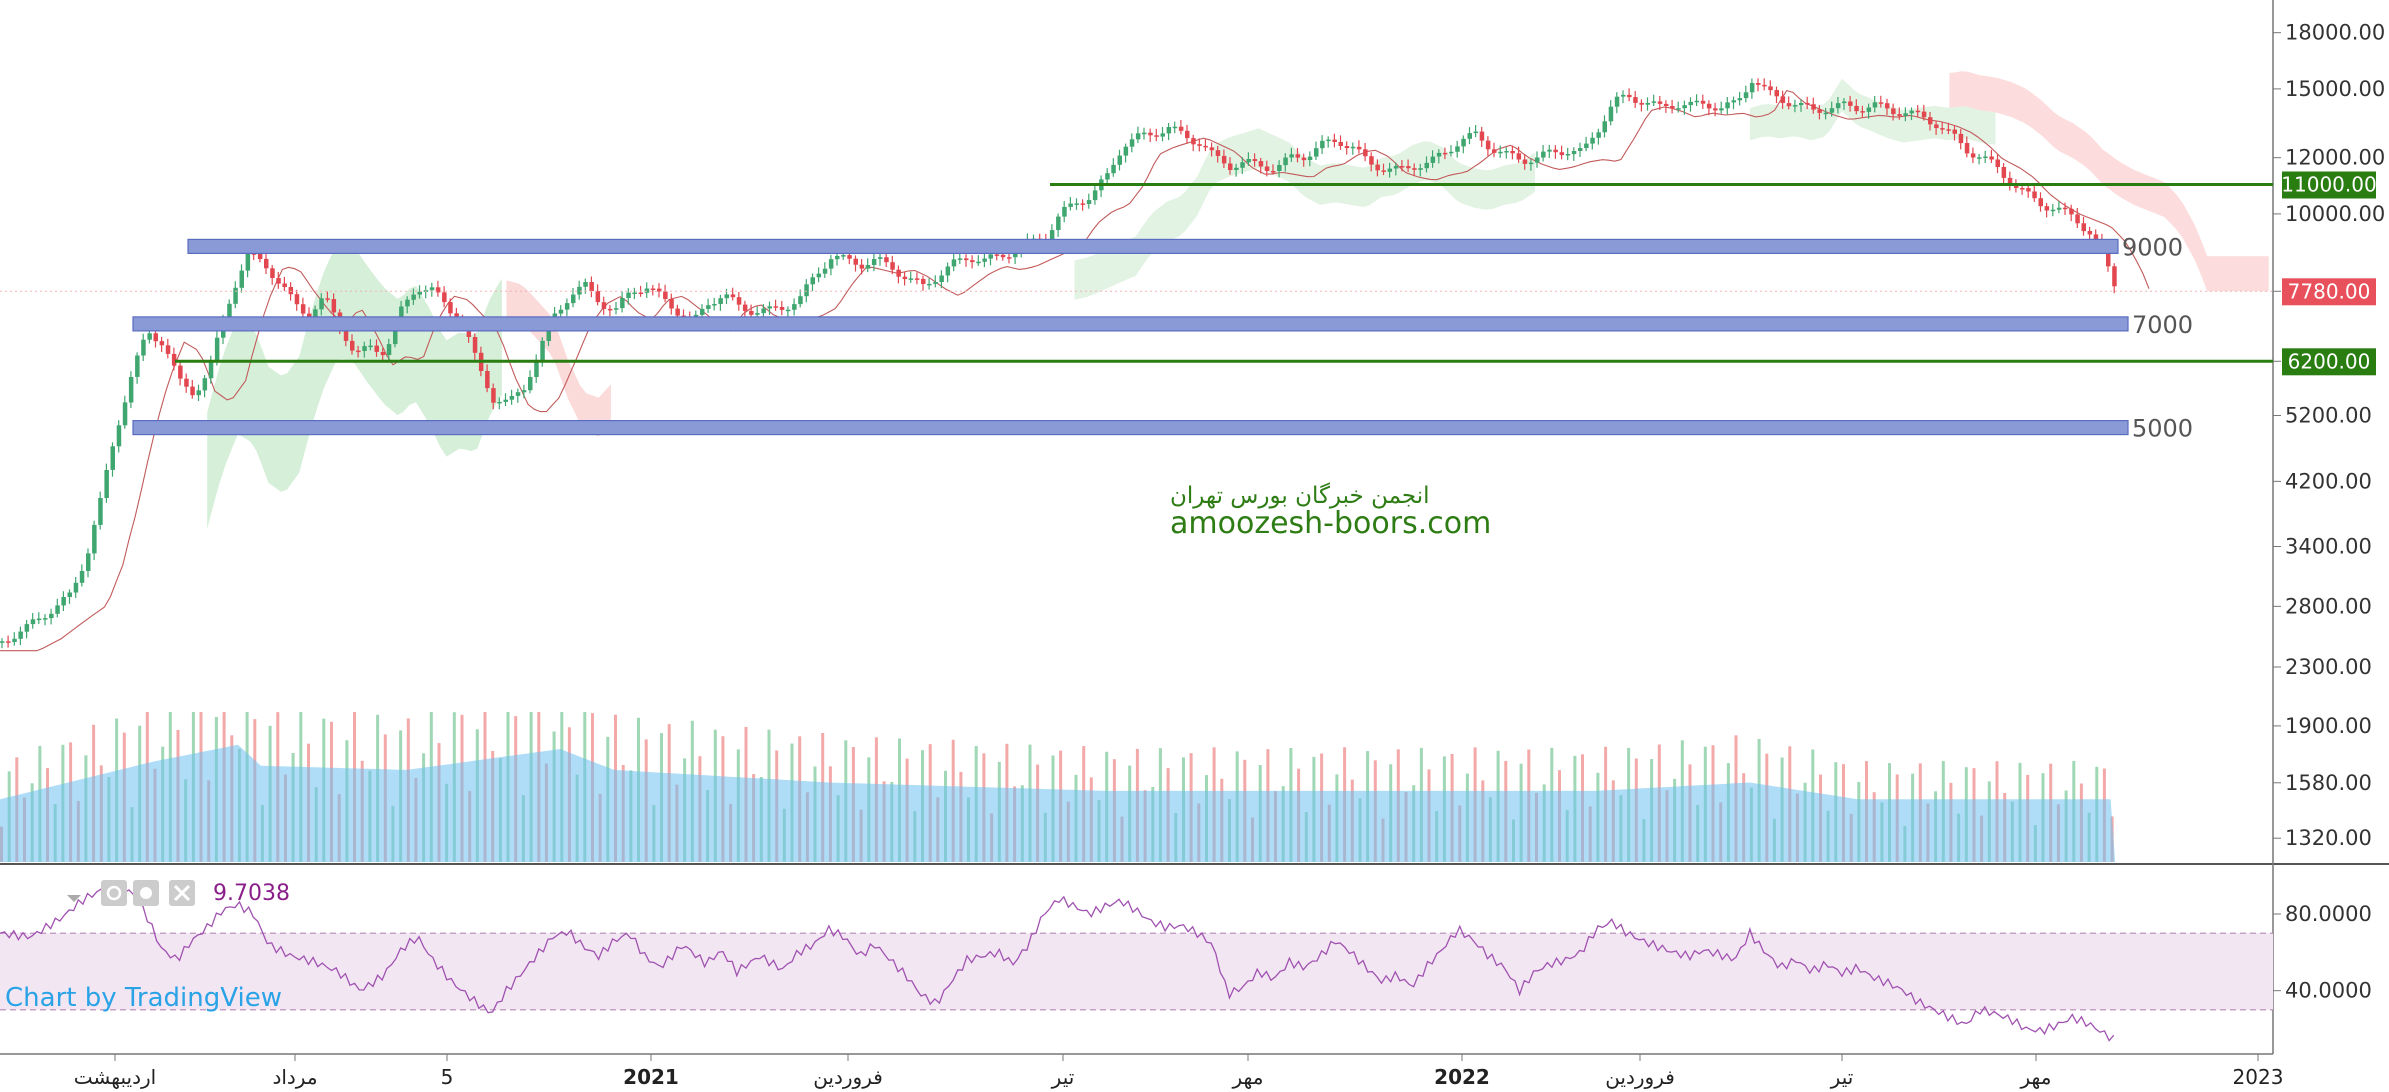 This screenshot has height=1092, width=2389. I want to click on price-tick-label: 1320.00, so click(2328, 838).